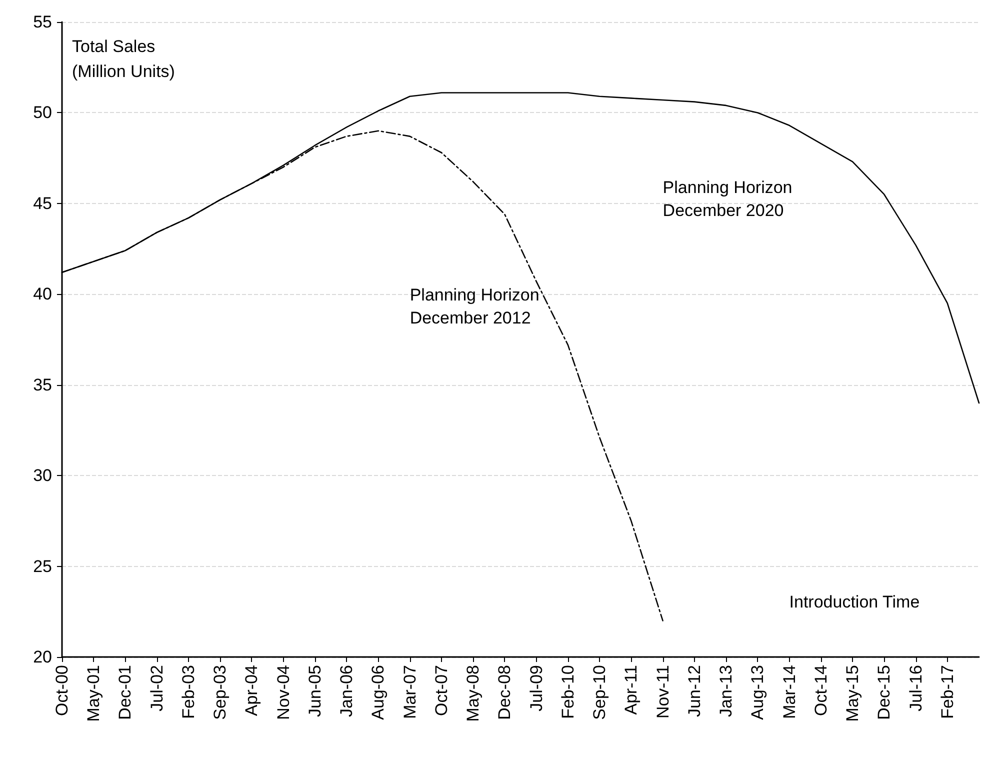  Describe the element at coordinates (283, 692) in the screenshot. I see `x-tick-label: Nov-04` at that location.